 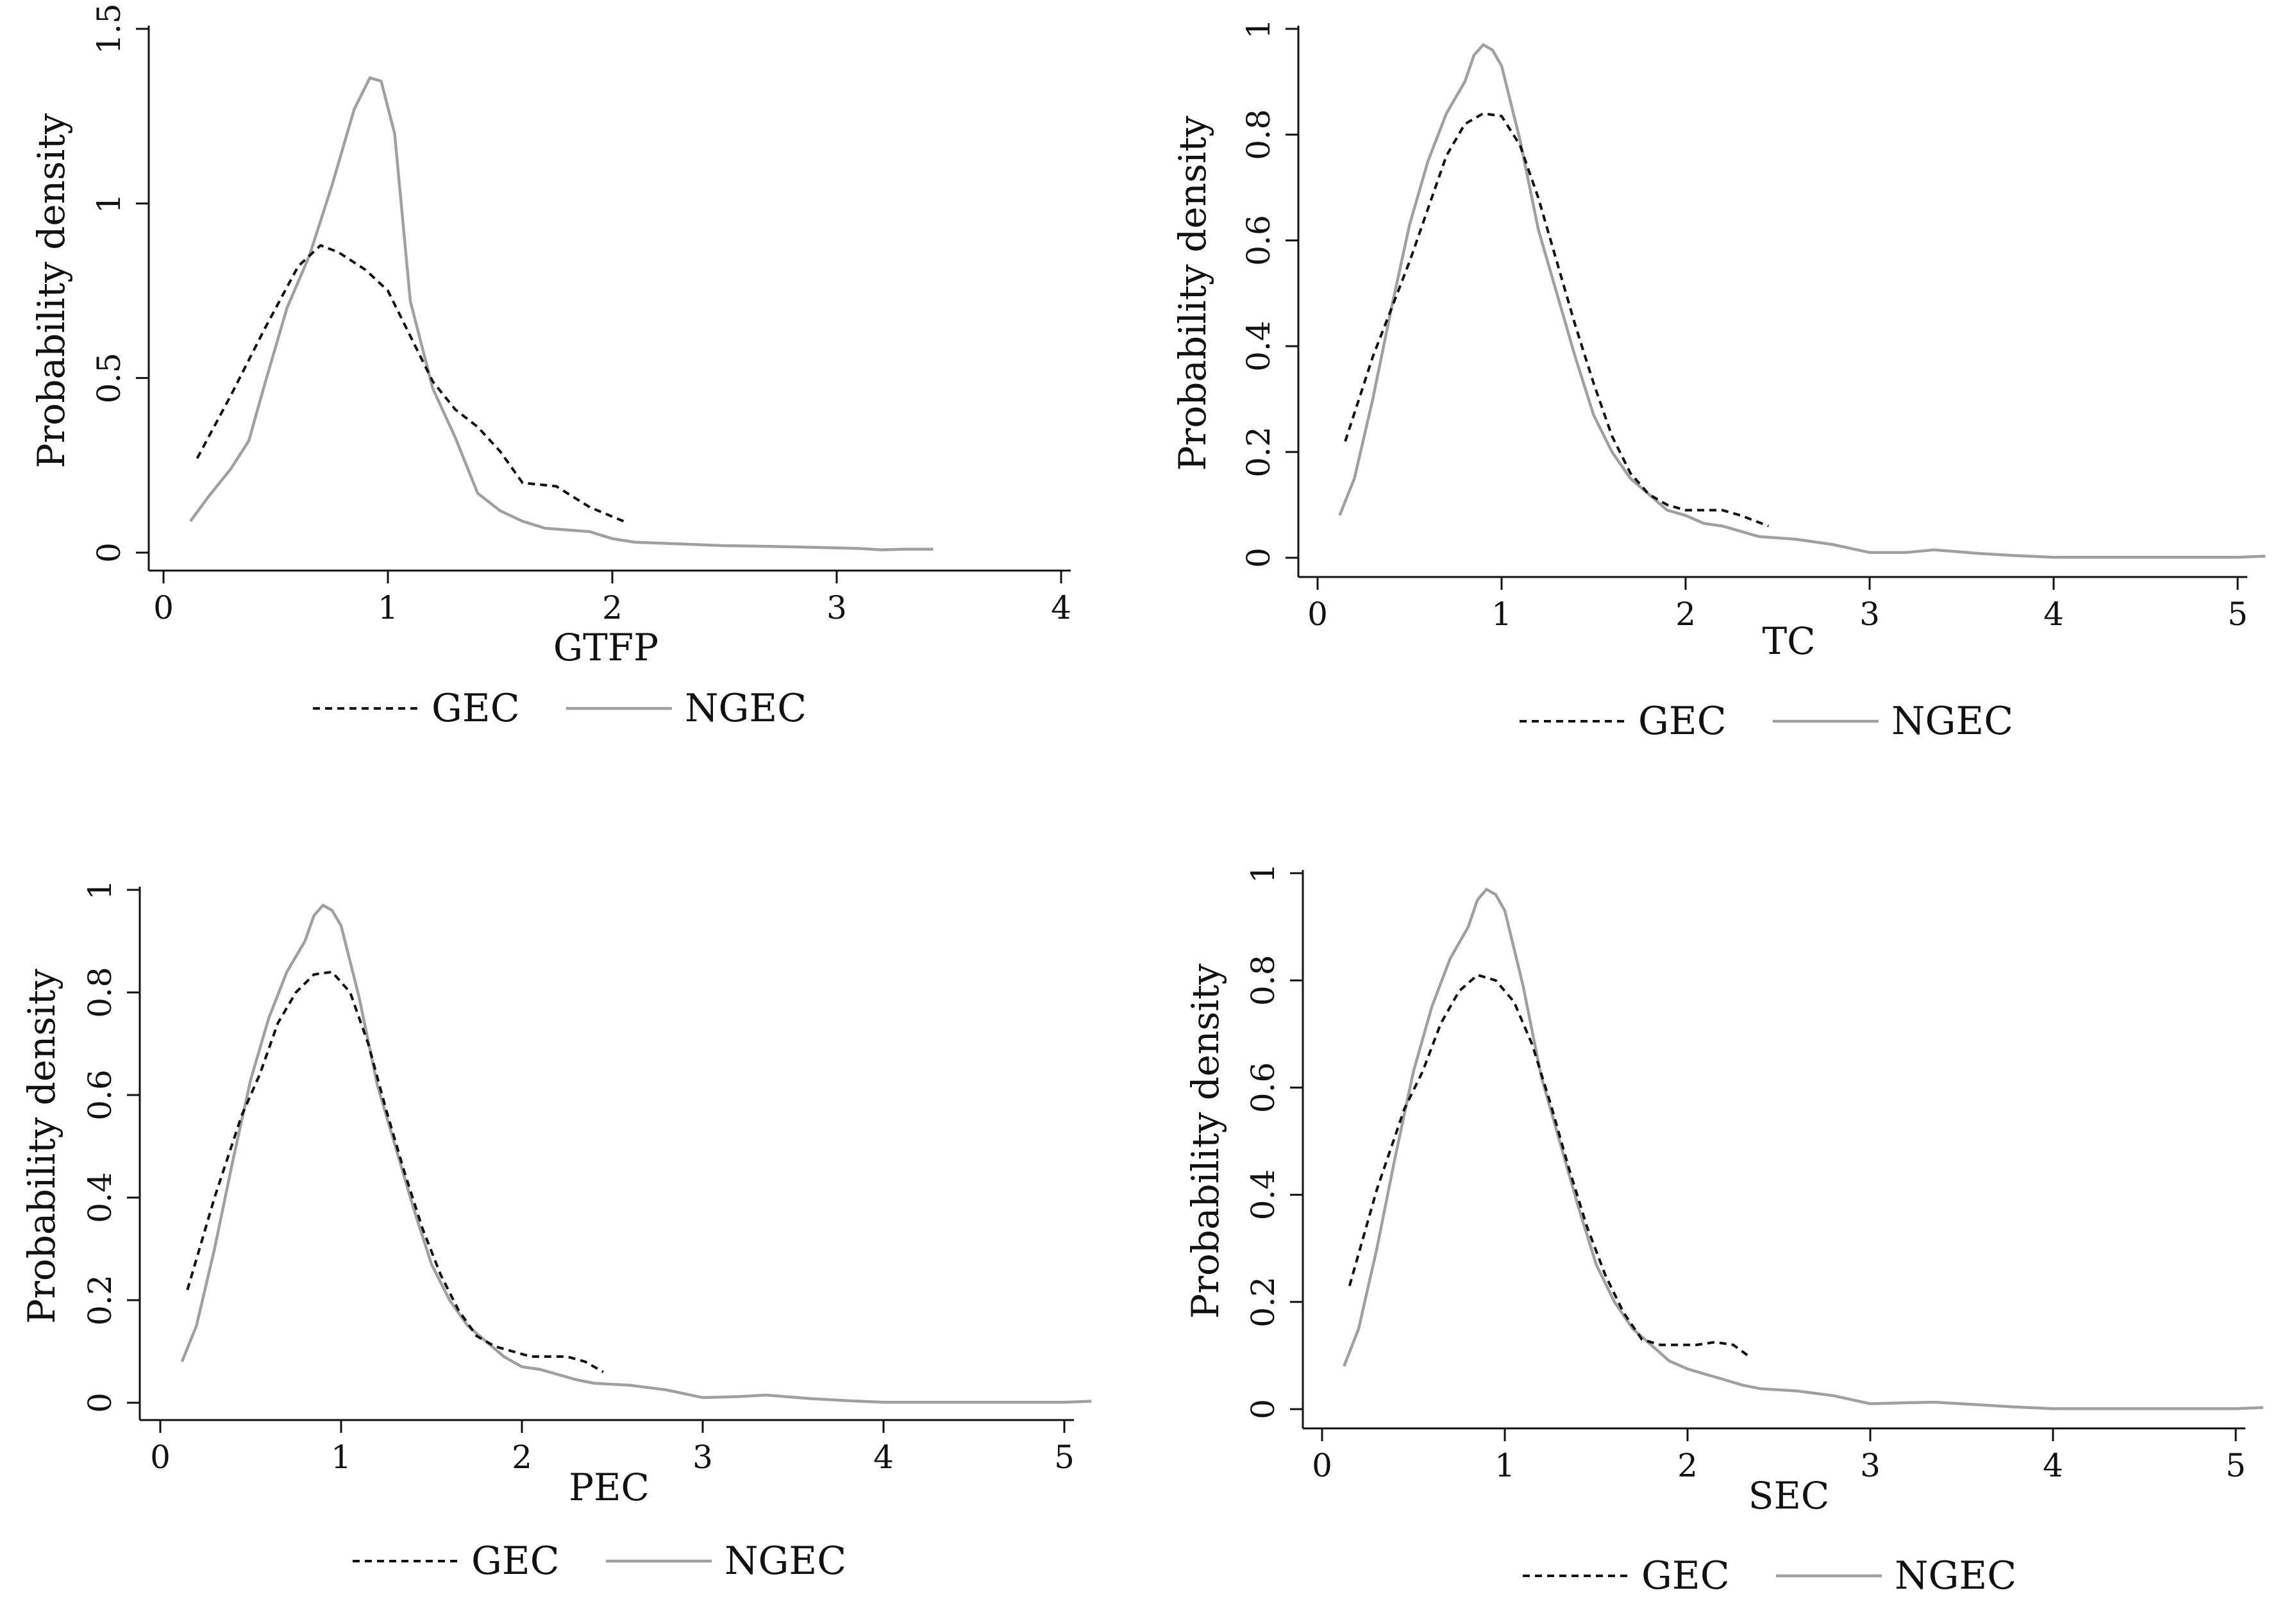 I want to click on y-tick-label: 0.5, so click(x=109, y=378).